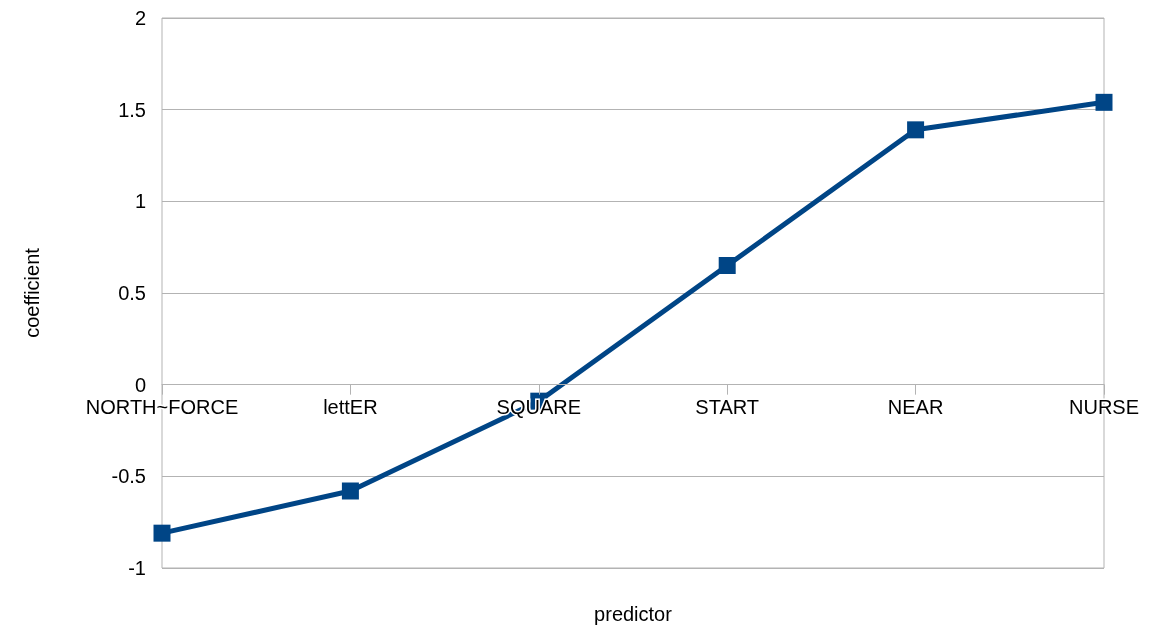 The height and width of the screenshot is (634, 1154). I want to click on y-tick-label: 2, so click(140, 18).